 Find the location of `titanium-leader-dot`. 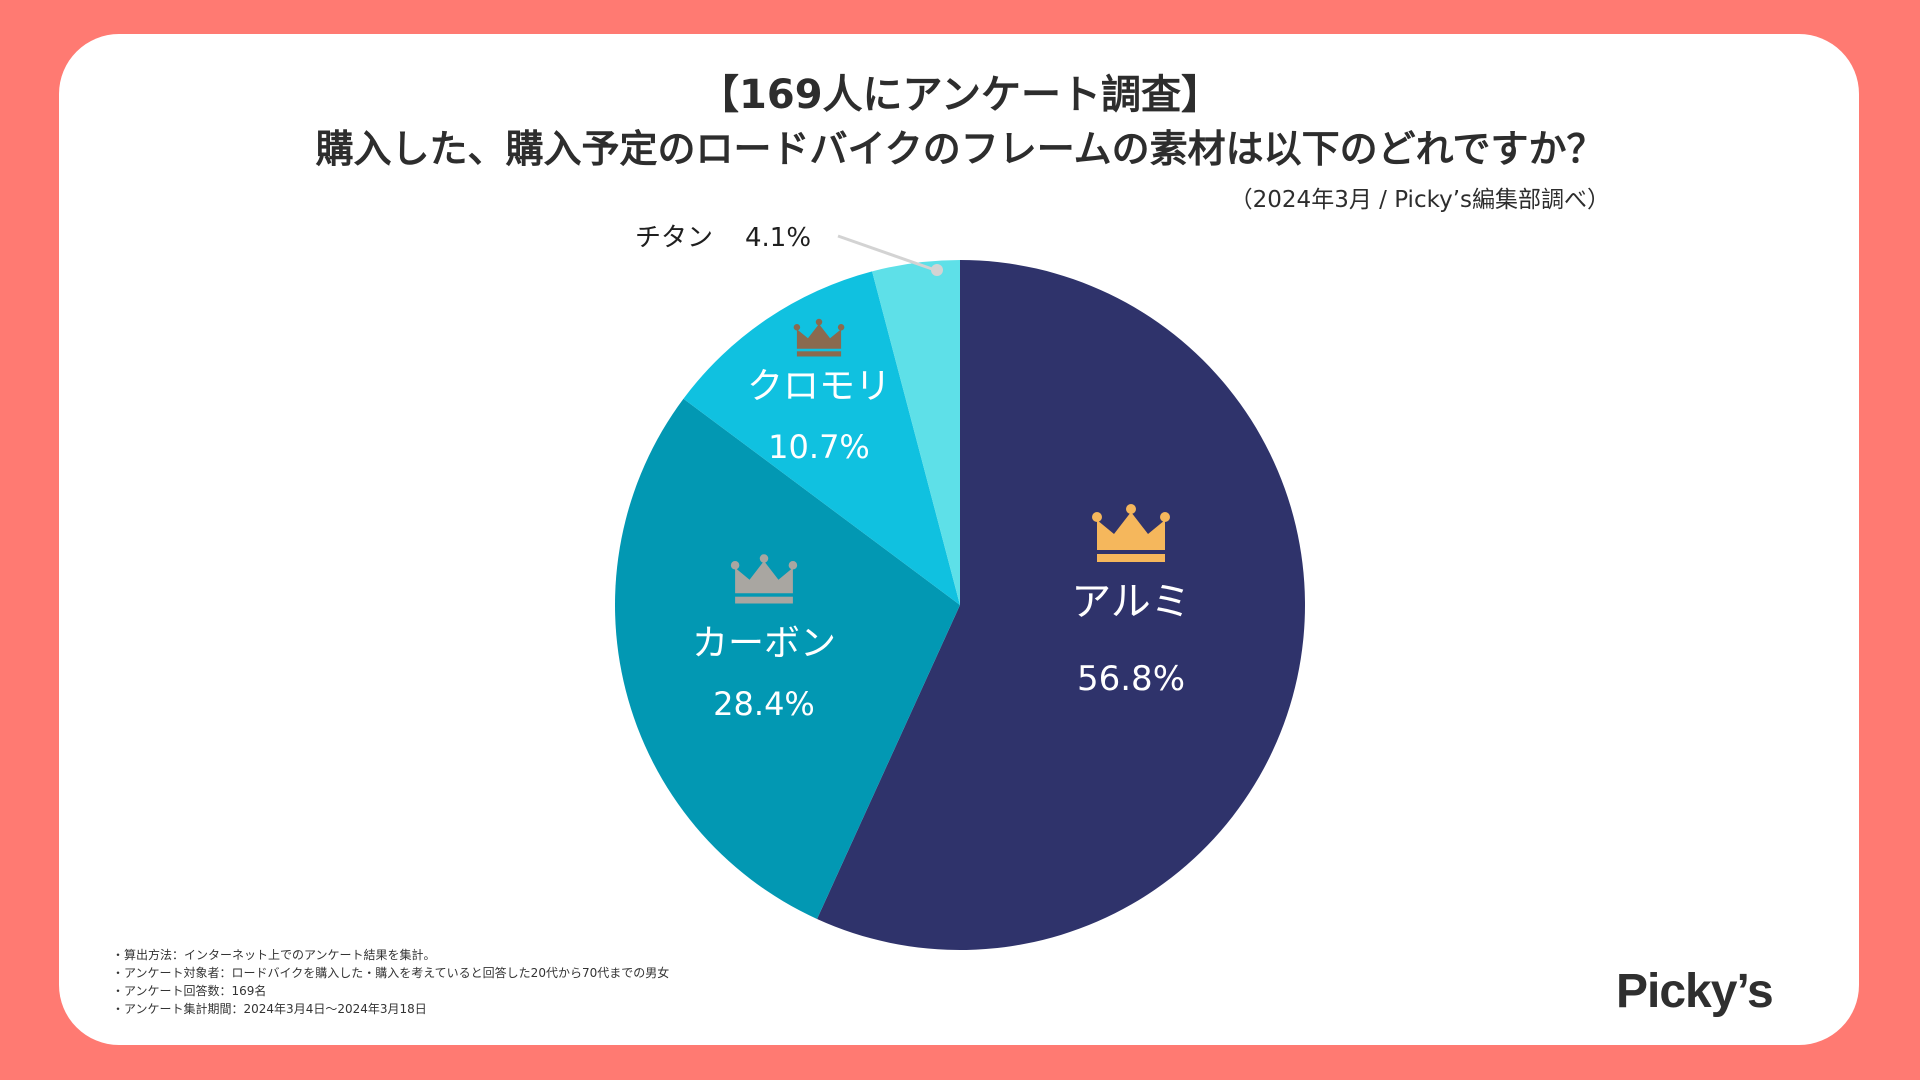

titanium-leader-dot is located at coordinates (937, 270).